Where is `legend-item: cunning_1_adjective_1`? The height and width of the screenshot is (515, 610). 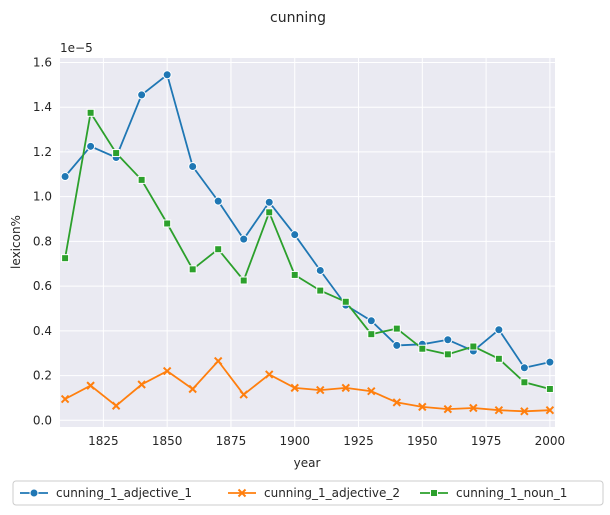
legend-item: cunning_1_adjective_1 is located at coordinates (106, 493).